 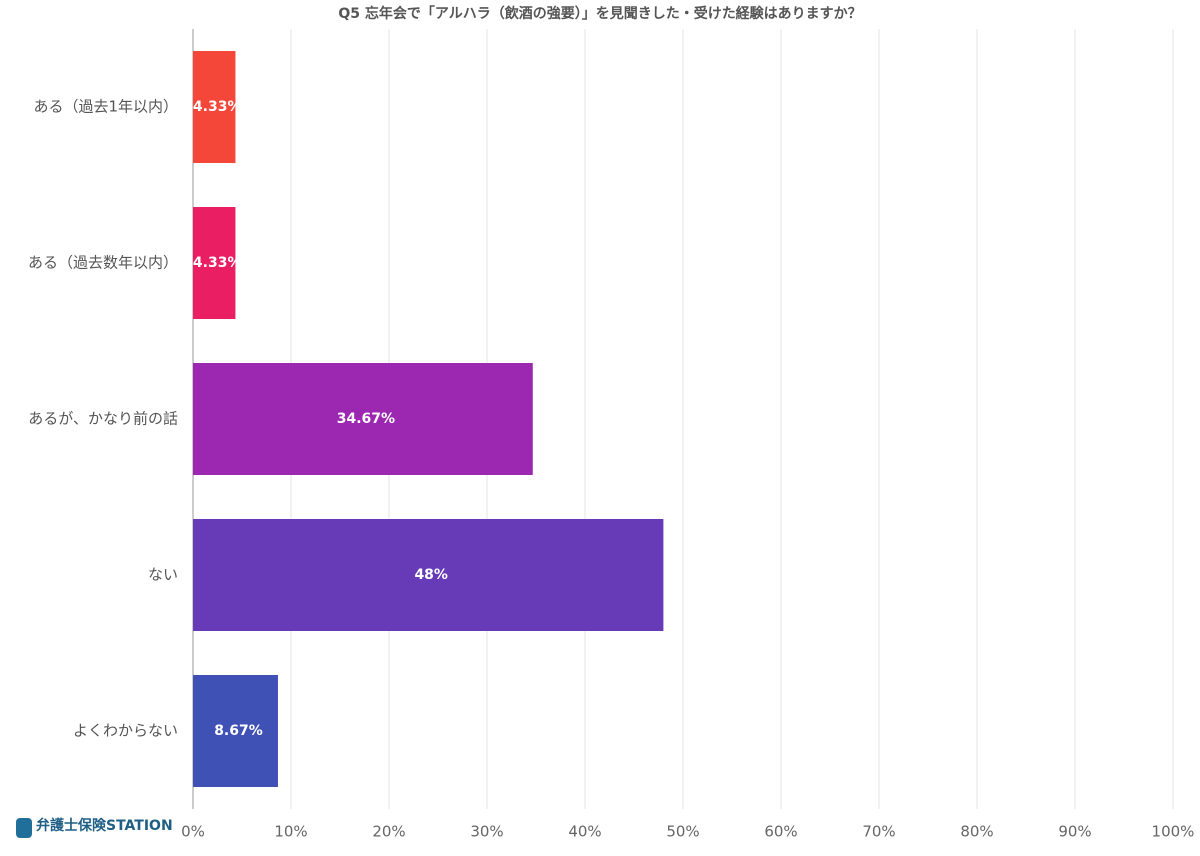 What do you see at coordinates (104, 825) in the screenshot?
I see `logo-text: 弁護士保険STATION` at bounding box center [104, 825].